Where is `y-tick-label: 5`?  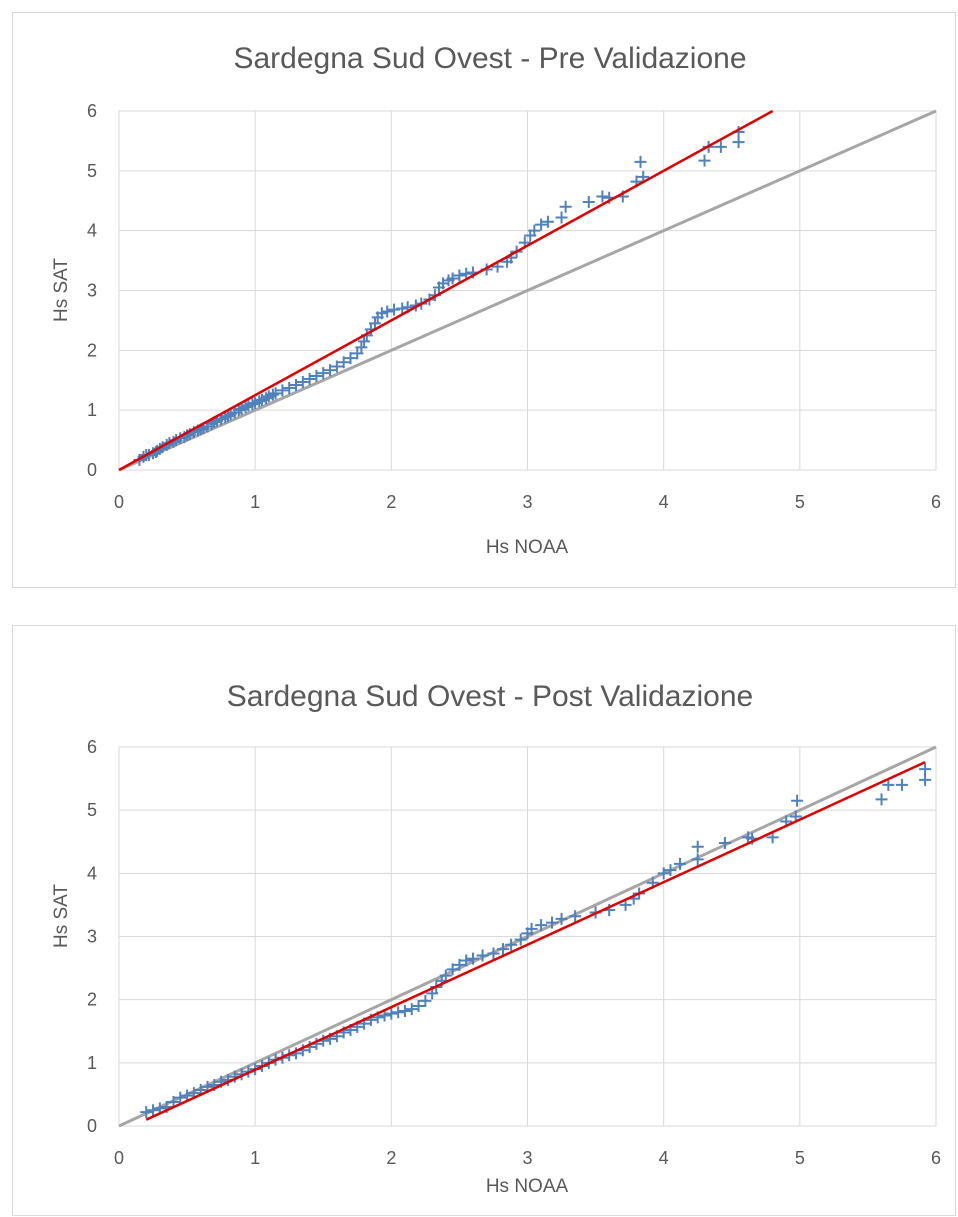
y-tick-label: 5 is located at coordinates (92, 810).